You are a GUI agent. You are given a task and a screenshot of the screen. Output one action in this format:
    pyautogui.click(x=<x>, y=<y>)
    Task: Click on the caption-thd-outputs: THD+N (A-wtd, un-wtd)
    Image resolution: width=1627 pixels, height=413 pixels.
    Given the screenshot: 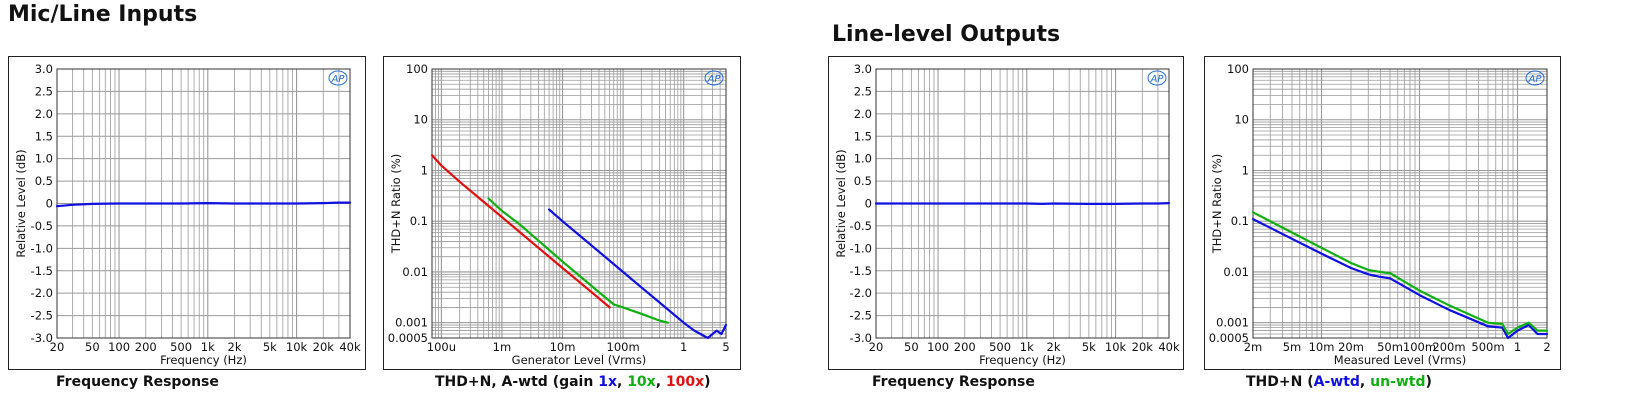 What is the action you would take?
    pyautogui.click(x=1339, y=382)
    